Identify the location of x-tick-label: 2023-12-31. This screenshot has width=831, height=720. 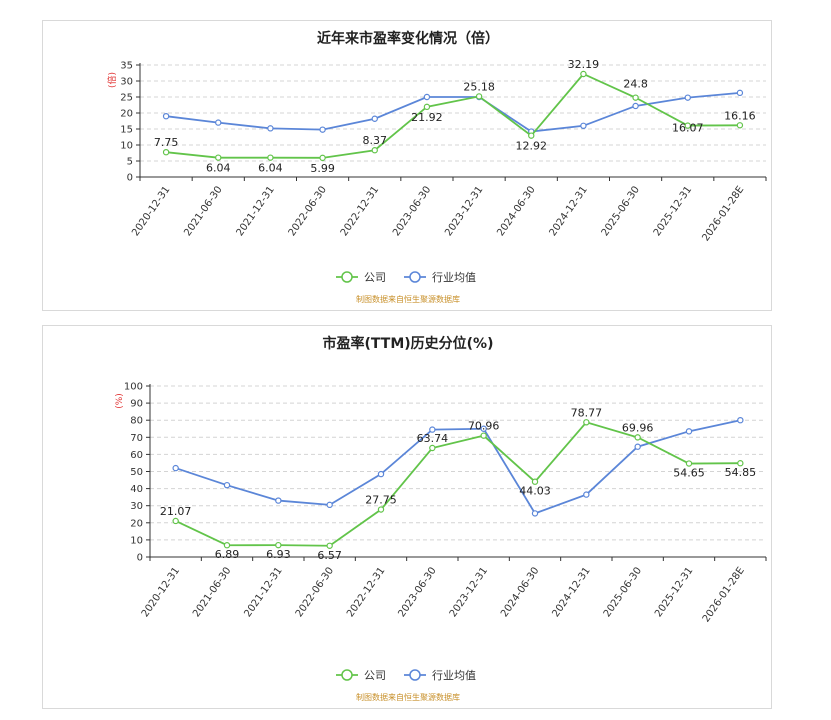
(464, 211).